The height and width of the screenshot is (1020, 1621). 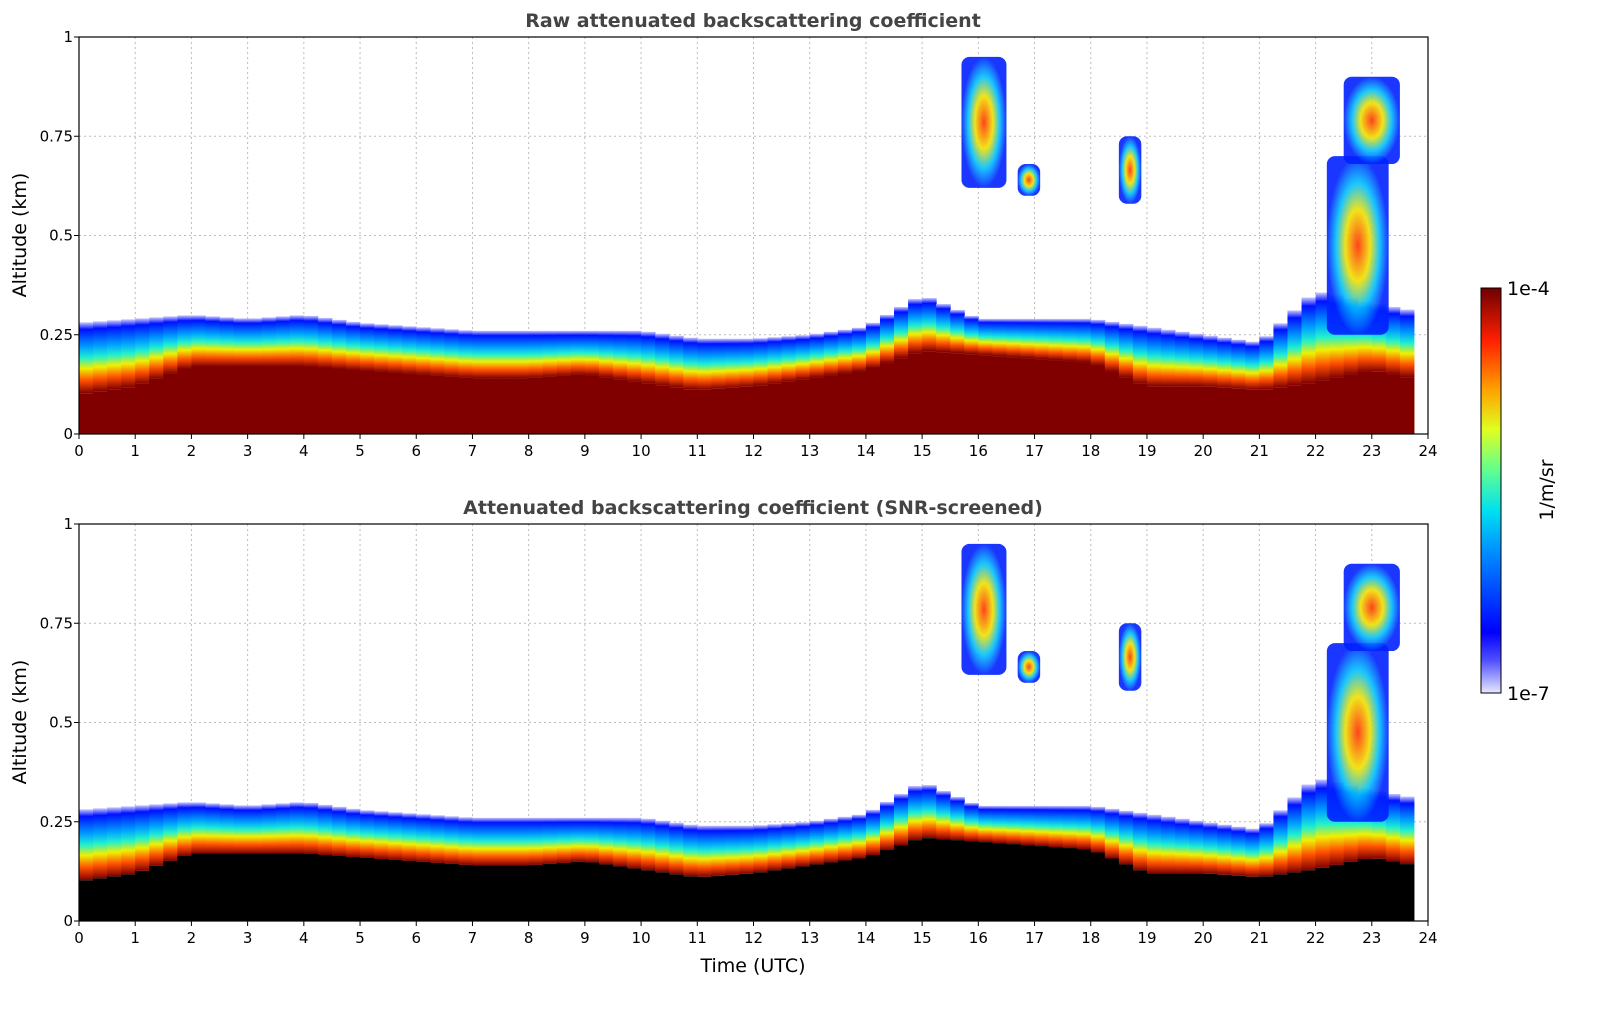 What do you see at coordinates (1371, 607) in the screenshot?
I see `cloud-patch` at bounding box center [1371, 607].